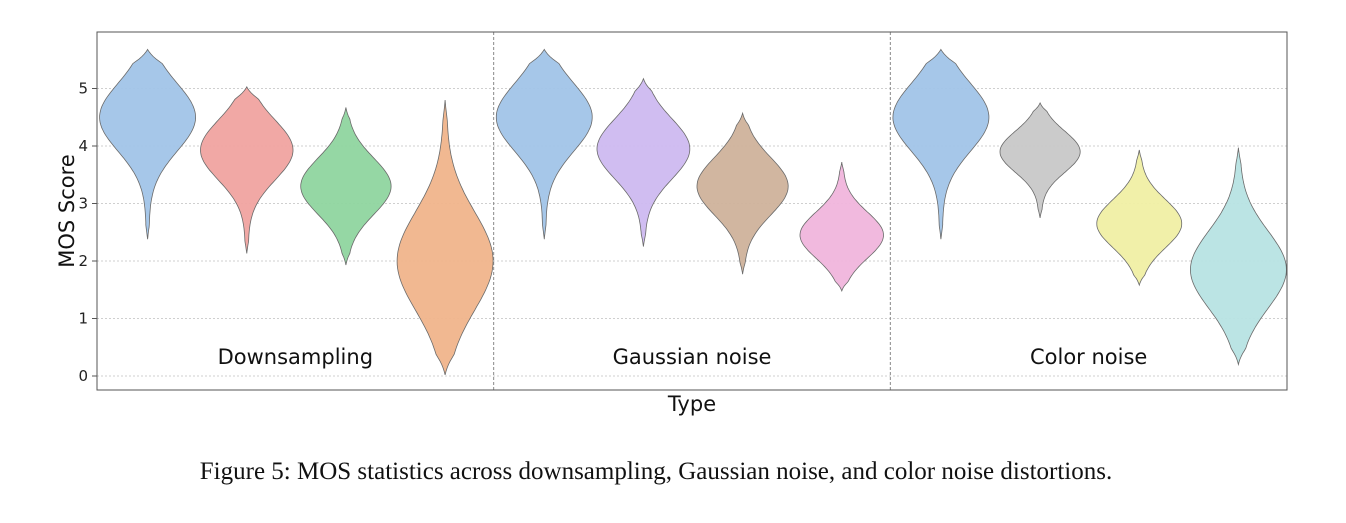 The width and height of the screenshot is (1346, 523). What do you see at coordinates (67, 210) in the screenshot?
I see `y-axis-label: MOS Score` at bounding box center [67, 210].